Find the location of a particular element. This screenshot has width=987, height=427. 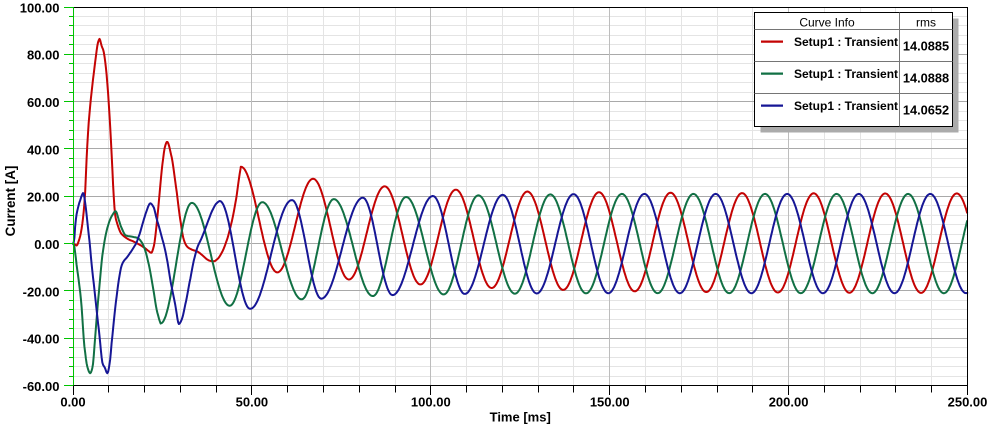

svg-text: 60.00 is located at coordinates (43, 102).